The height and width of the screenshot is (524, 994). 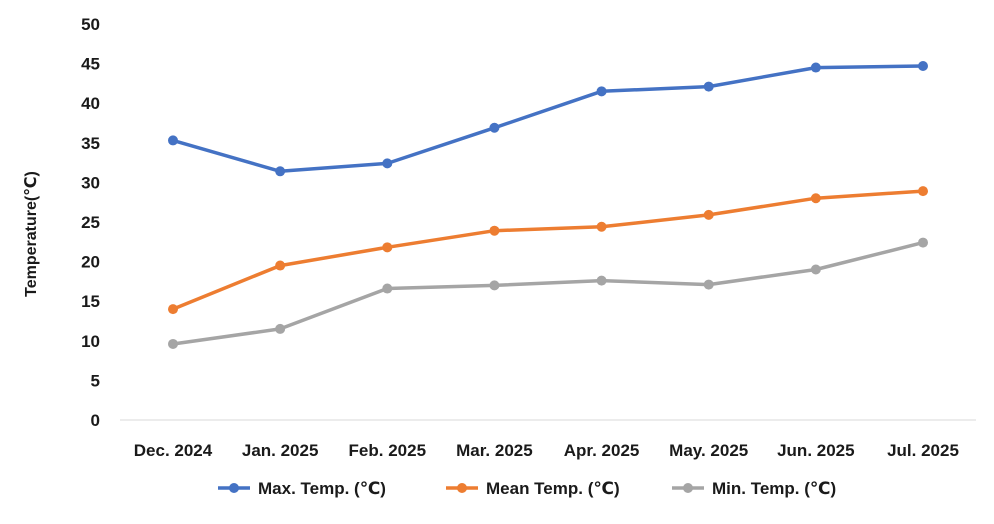 I want to click on legend-label: Max. Temp. (℃), so click(x=322, y=488).